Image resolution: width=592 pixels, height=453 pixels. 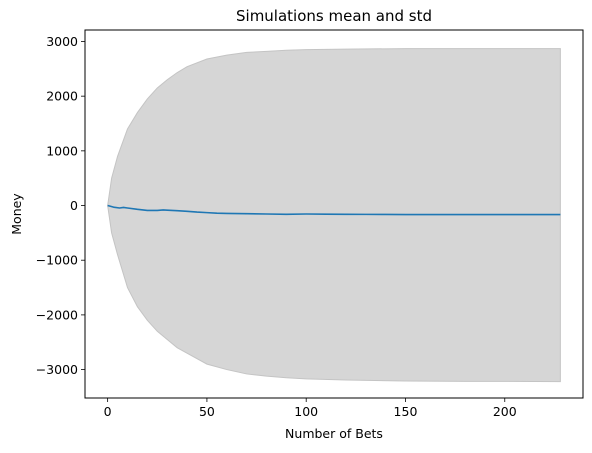 What do you see at coordinates (62, 96) in the screenshot?
I see `y-tick-label: 2000` at bounding box center [62, 96].